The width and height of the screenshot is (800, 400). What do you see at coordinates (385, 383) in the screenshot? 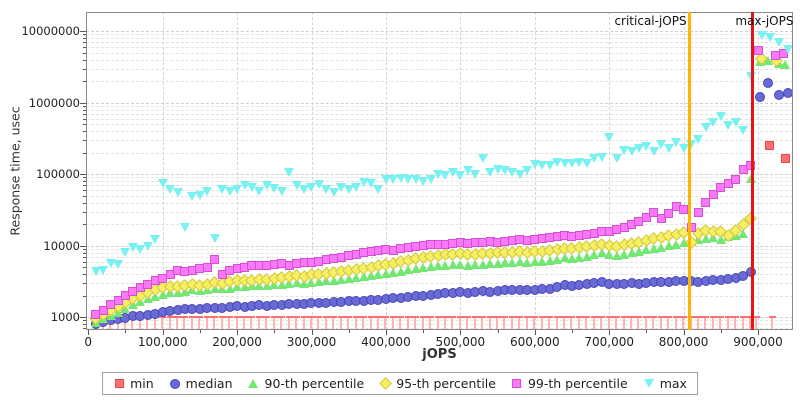
I see `diamond-legend-icon` at bounding box center [385, 383].